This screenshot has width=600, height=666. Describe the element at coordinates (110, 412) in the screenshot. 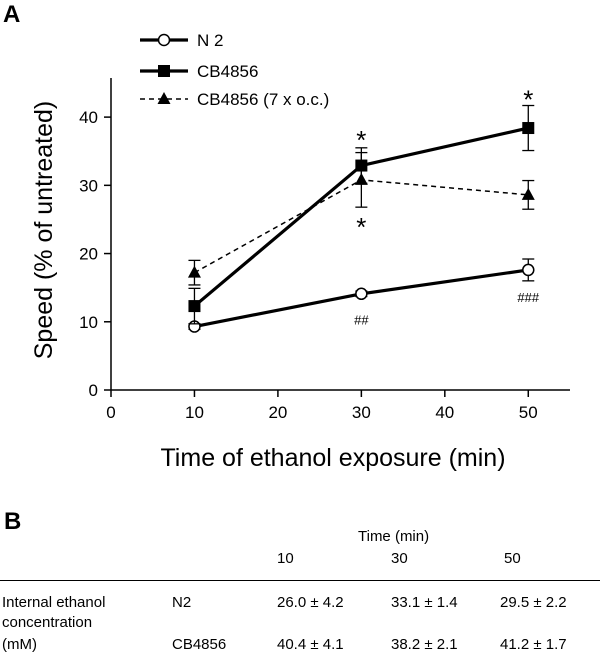

I see `x-tick-label: 0` at that location.